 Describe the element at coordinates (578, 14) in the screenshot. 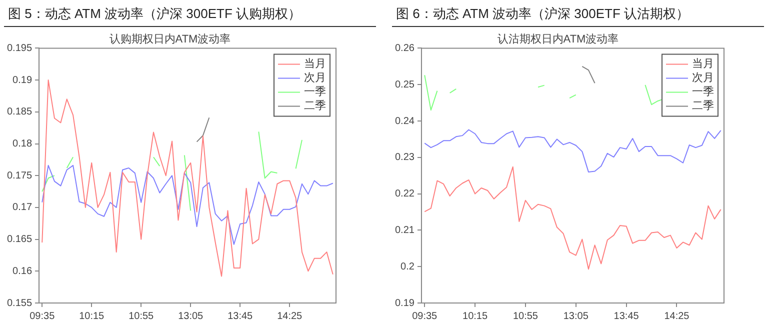

I see `chart-title: 图 6：动态 ATM 波动率（沪深 300ETF 认沽期权）` at that location.